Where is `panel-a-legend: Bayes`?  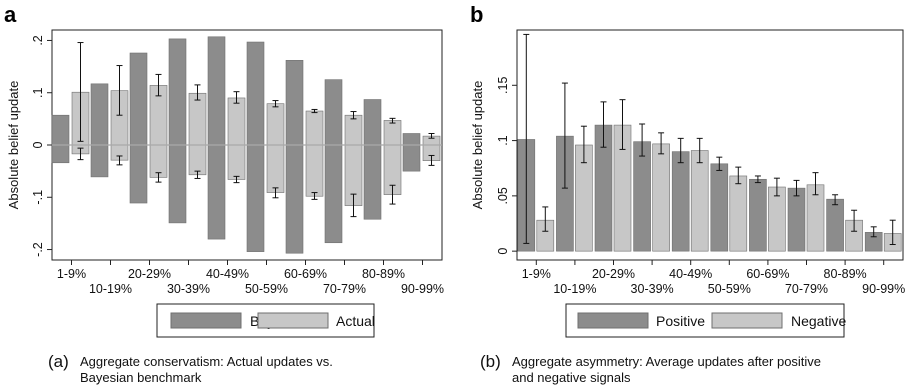 panel-a-legend: Bayes is located at coordinates (265, 320).